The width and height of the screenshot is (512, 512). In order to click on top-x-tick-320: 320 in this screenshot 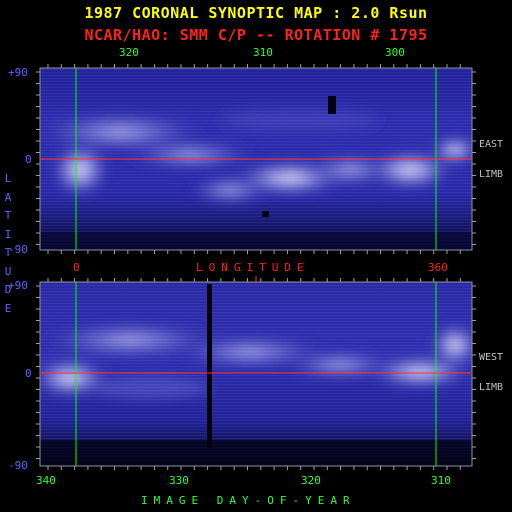, I will do `click(129, 52)`.